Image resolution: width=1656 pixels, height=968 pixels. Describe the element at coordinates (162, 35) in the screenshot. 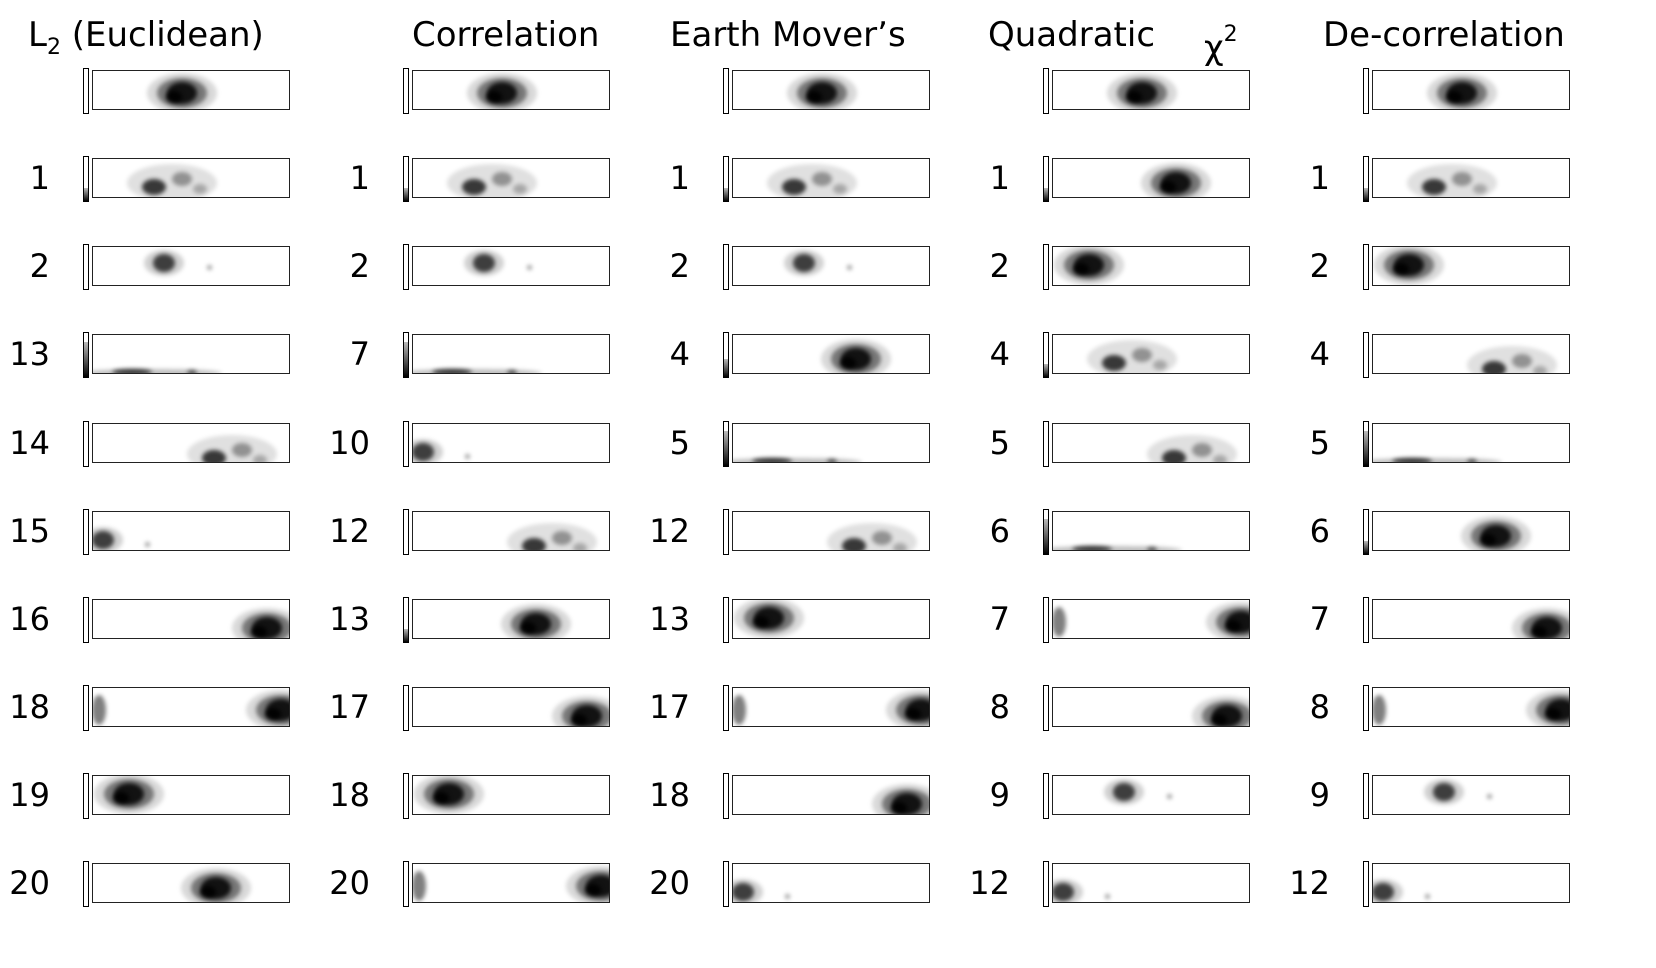

I see `title-text: (Euclidean)` at that location.